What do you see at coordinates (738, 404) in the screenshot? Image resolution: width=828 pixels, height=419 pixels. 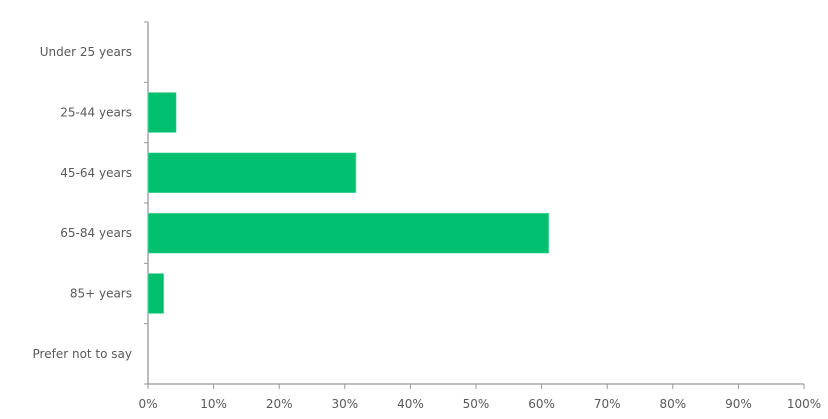 I see `x-tick-label: 90%` at bounding box center [738, 404].